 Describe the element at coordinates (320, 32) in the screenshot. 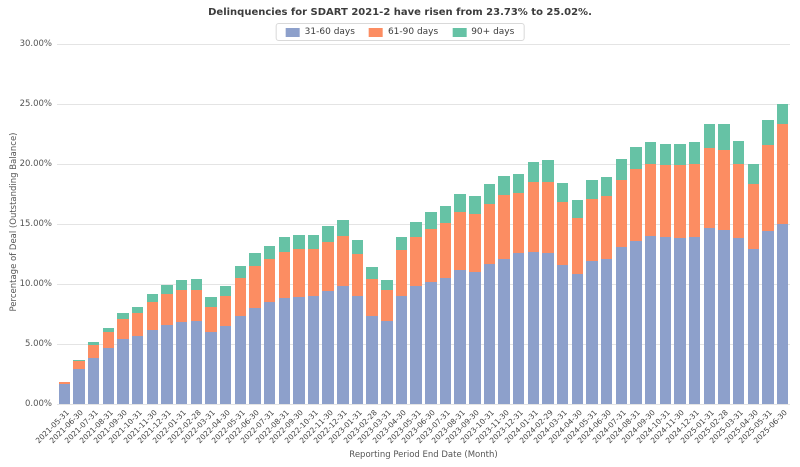

I see `legend-item-31-60-days: 31-60 days` at that location.